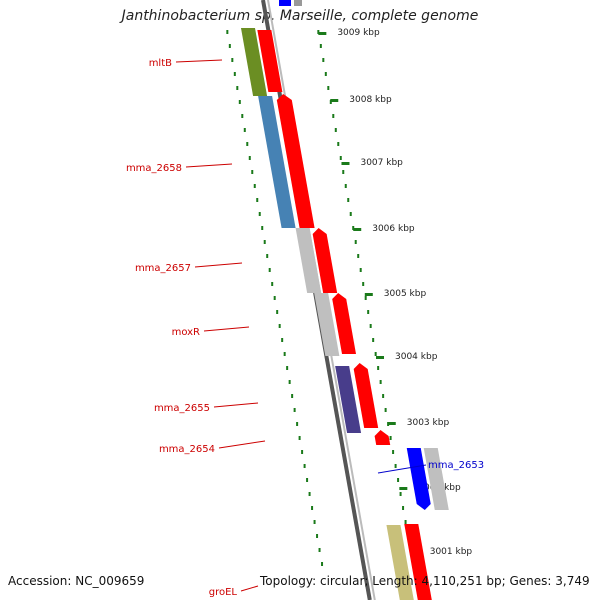  What do you see at coordinates (381, 163) in the screenshot?
I see `kbp-label: 3007 kbp` at bounding box center [381, 163].